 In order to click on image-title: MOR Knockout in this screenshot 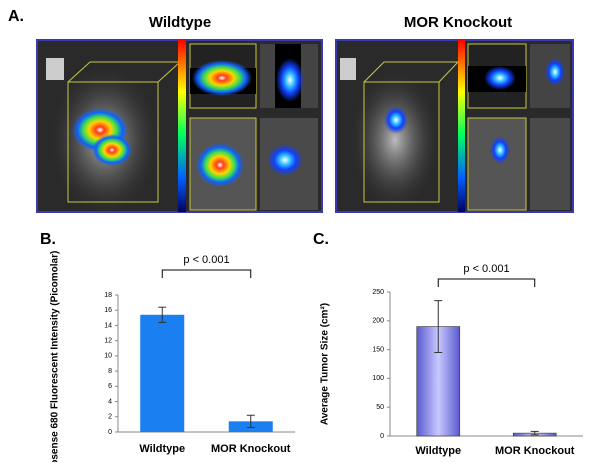, I will do `click(458, 22)`.